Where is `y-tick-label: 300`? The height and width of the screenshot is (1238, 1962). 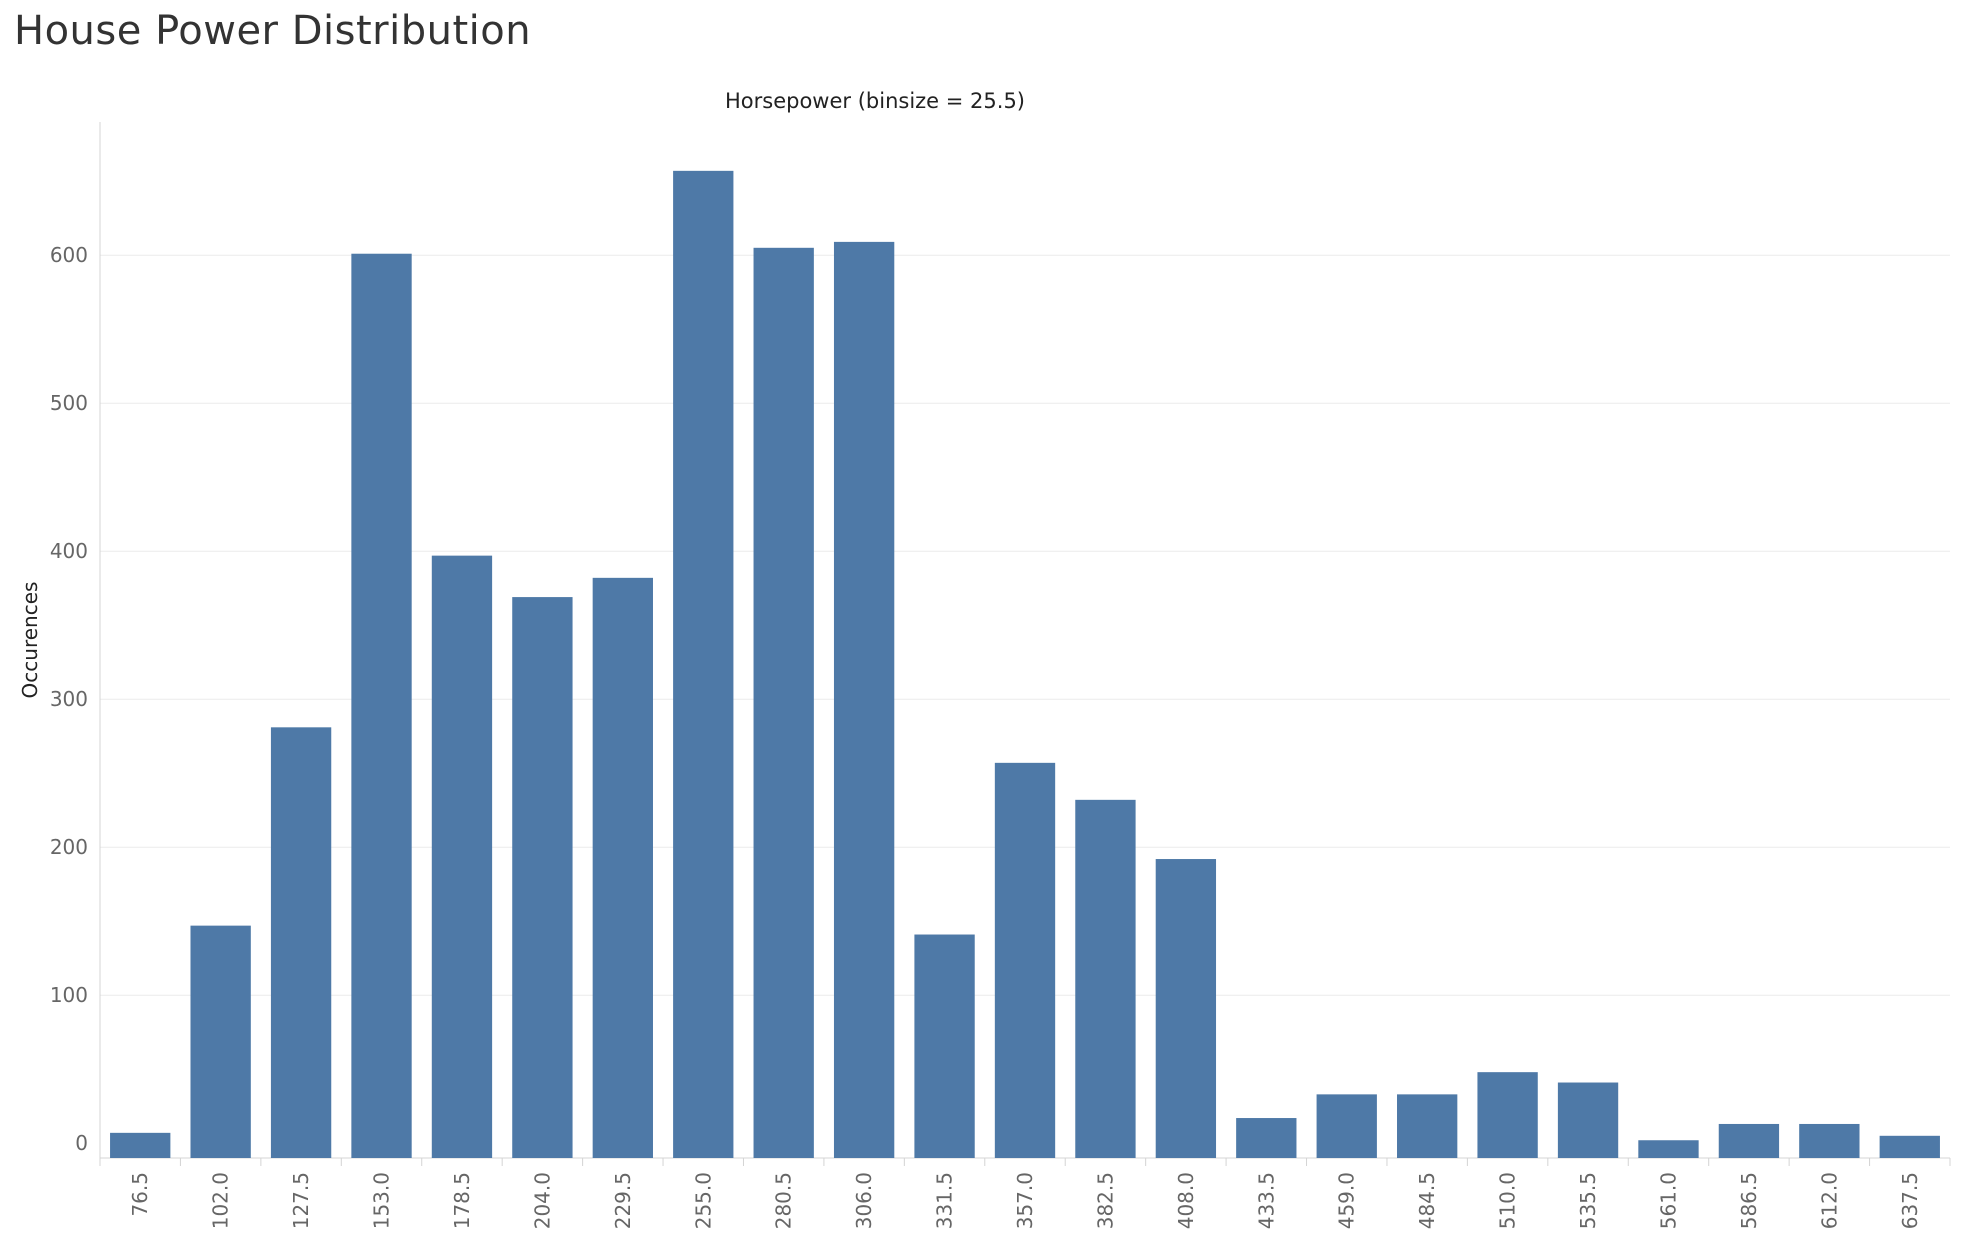 y-tick-label: 300 is located at coordinates (69, 699).